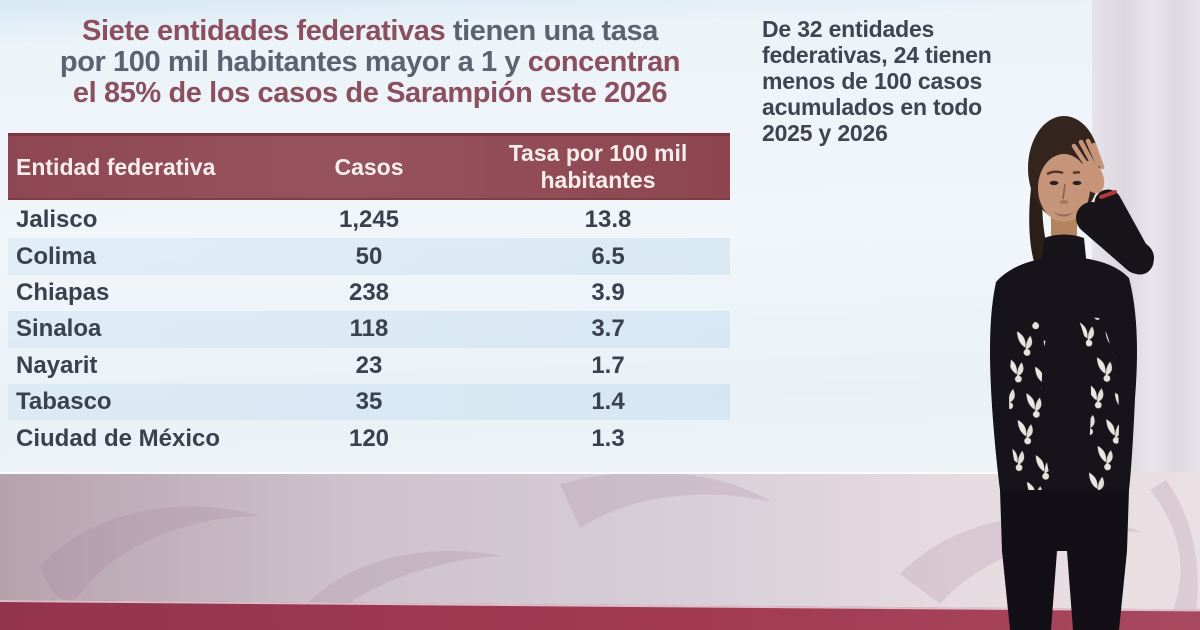 This screenshot has width=1200, height=630. Describe the element at coordinates (552, 31) in the screenshot. I see `title-segment: tienen una tasa` at that location.